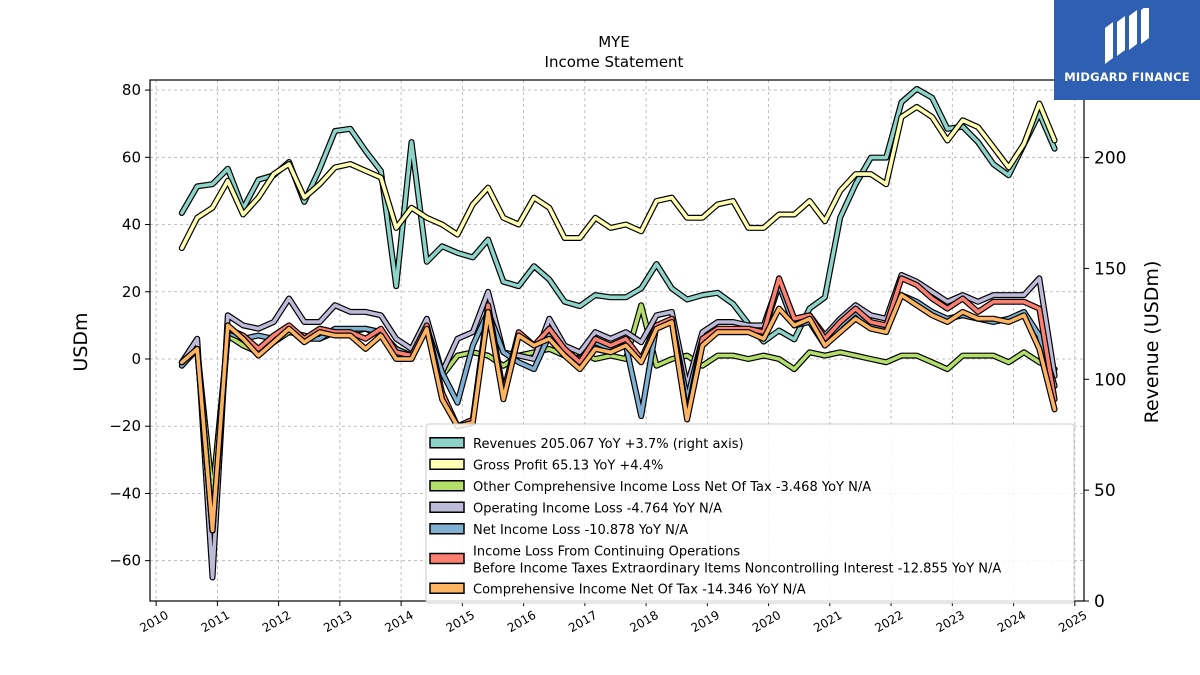 This screenshot has height=675, width=1200. Describe the element at coordinates (1110, 269) in the screenshot. I see `y-tick-label-right: 150` at that location.